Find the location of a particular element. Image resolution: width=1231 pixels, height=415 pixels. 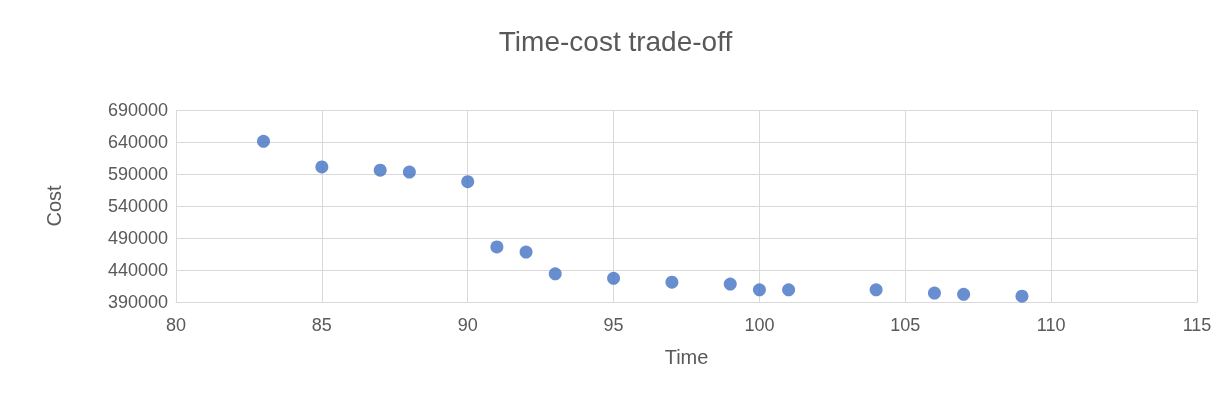

x-tick-label: 90 is located at coordinates (467, 325).